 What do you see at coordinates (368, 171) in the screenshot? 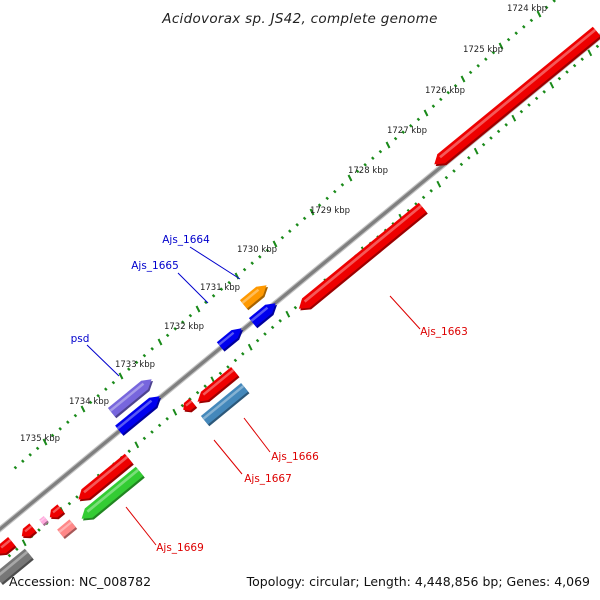
I see `tick-label: 1728 kbp` at bounding box center [368, 171].